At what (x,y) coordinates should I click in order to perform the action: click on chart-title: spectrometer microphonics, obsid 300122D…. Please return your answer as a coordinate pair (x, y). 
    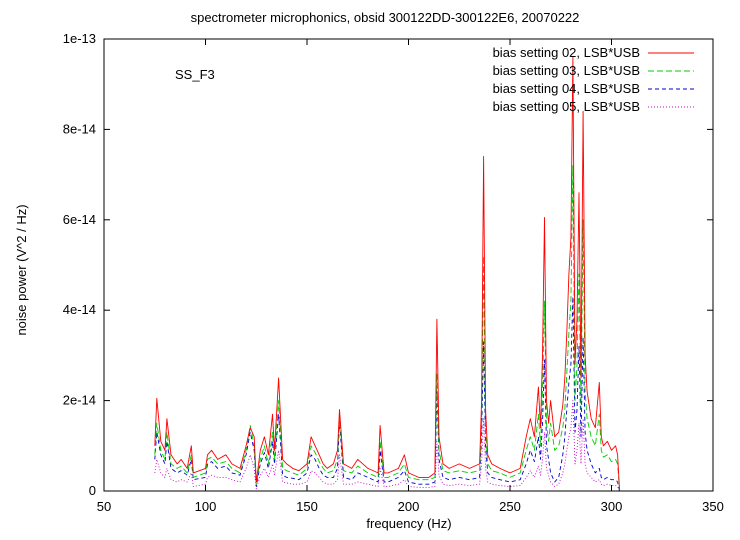
    Looking at the image, I should click on (385, 17).